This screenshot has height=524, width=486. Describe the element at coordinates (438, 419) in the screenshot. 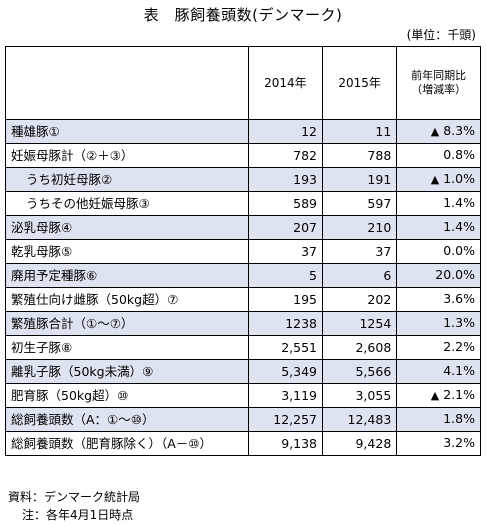

I see `value-yoy: 1.8%` at that location.